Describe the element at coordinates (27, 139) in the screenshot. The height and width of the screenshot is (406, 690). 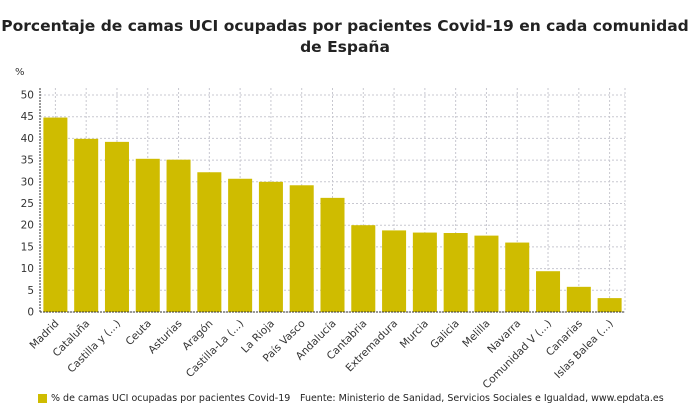
I see `y-tick-label: 40` at that location.